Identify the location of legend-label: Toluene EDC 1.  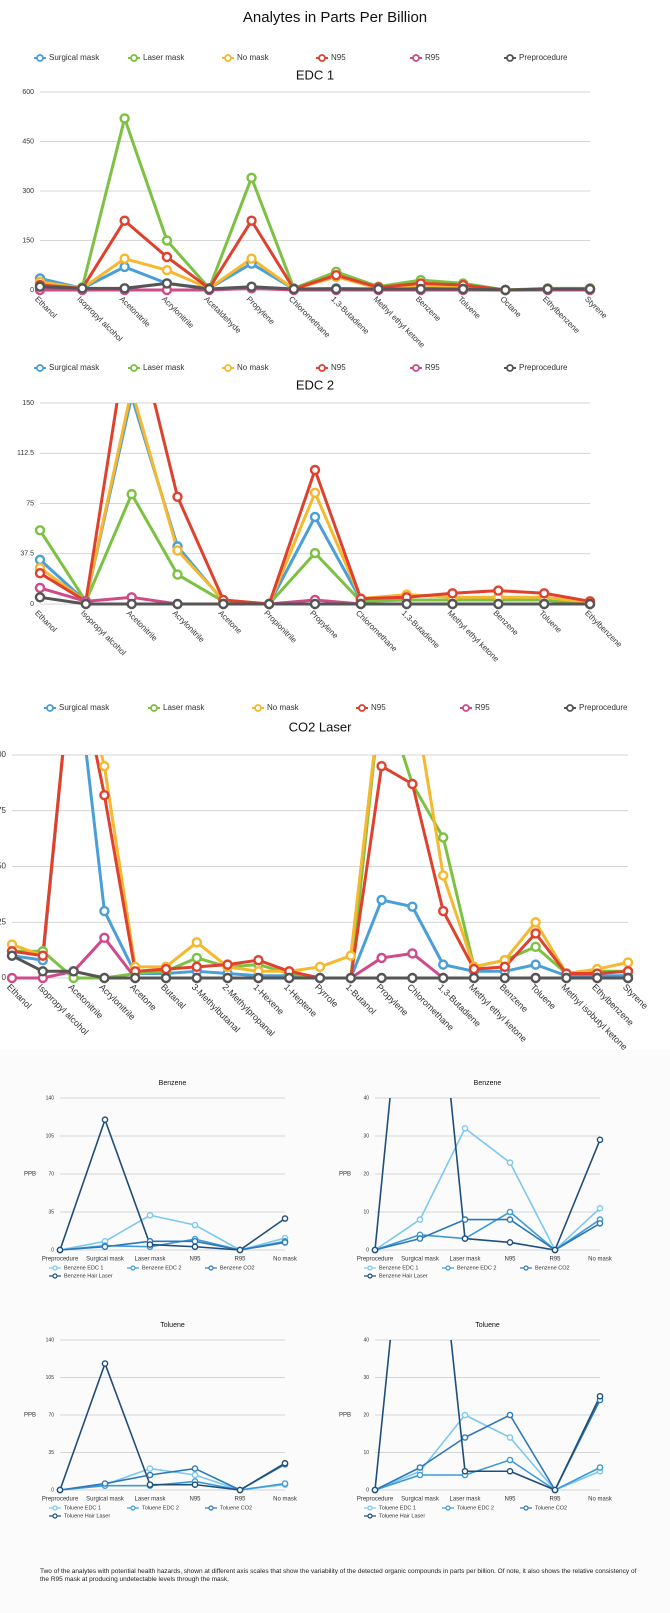
(397, 1508).